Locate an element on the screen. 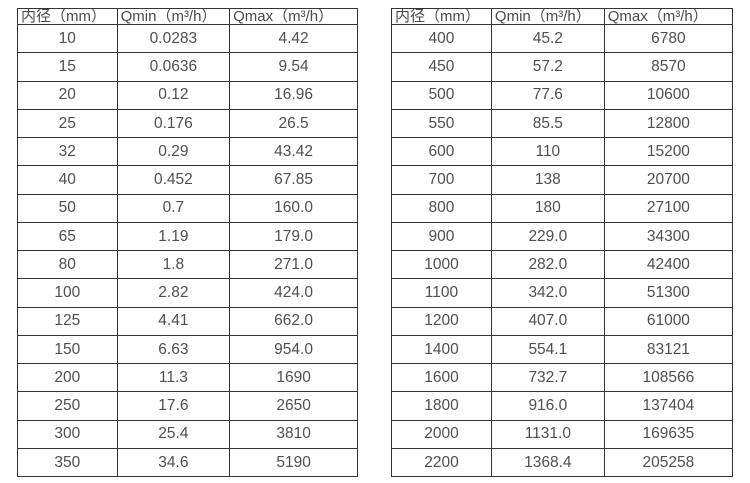 The image size is (750, 483). cell: 229.0 is located at coordinates (547, 236).